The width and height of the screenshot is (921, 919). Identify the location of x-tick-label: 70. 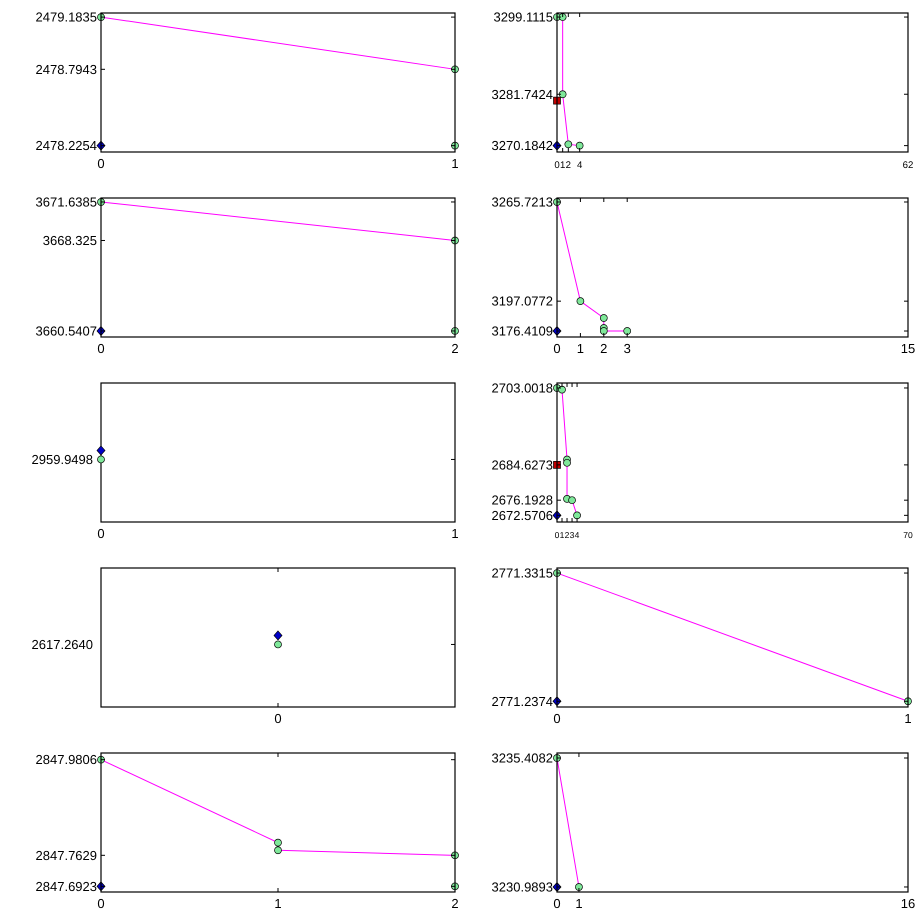
(908, 535).